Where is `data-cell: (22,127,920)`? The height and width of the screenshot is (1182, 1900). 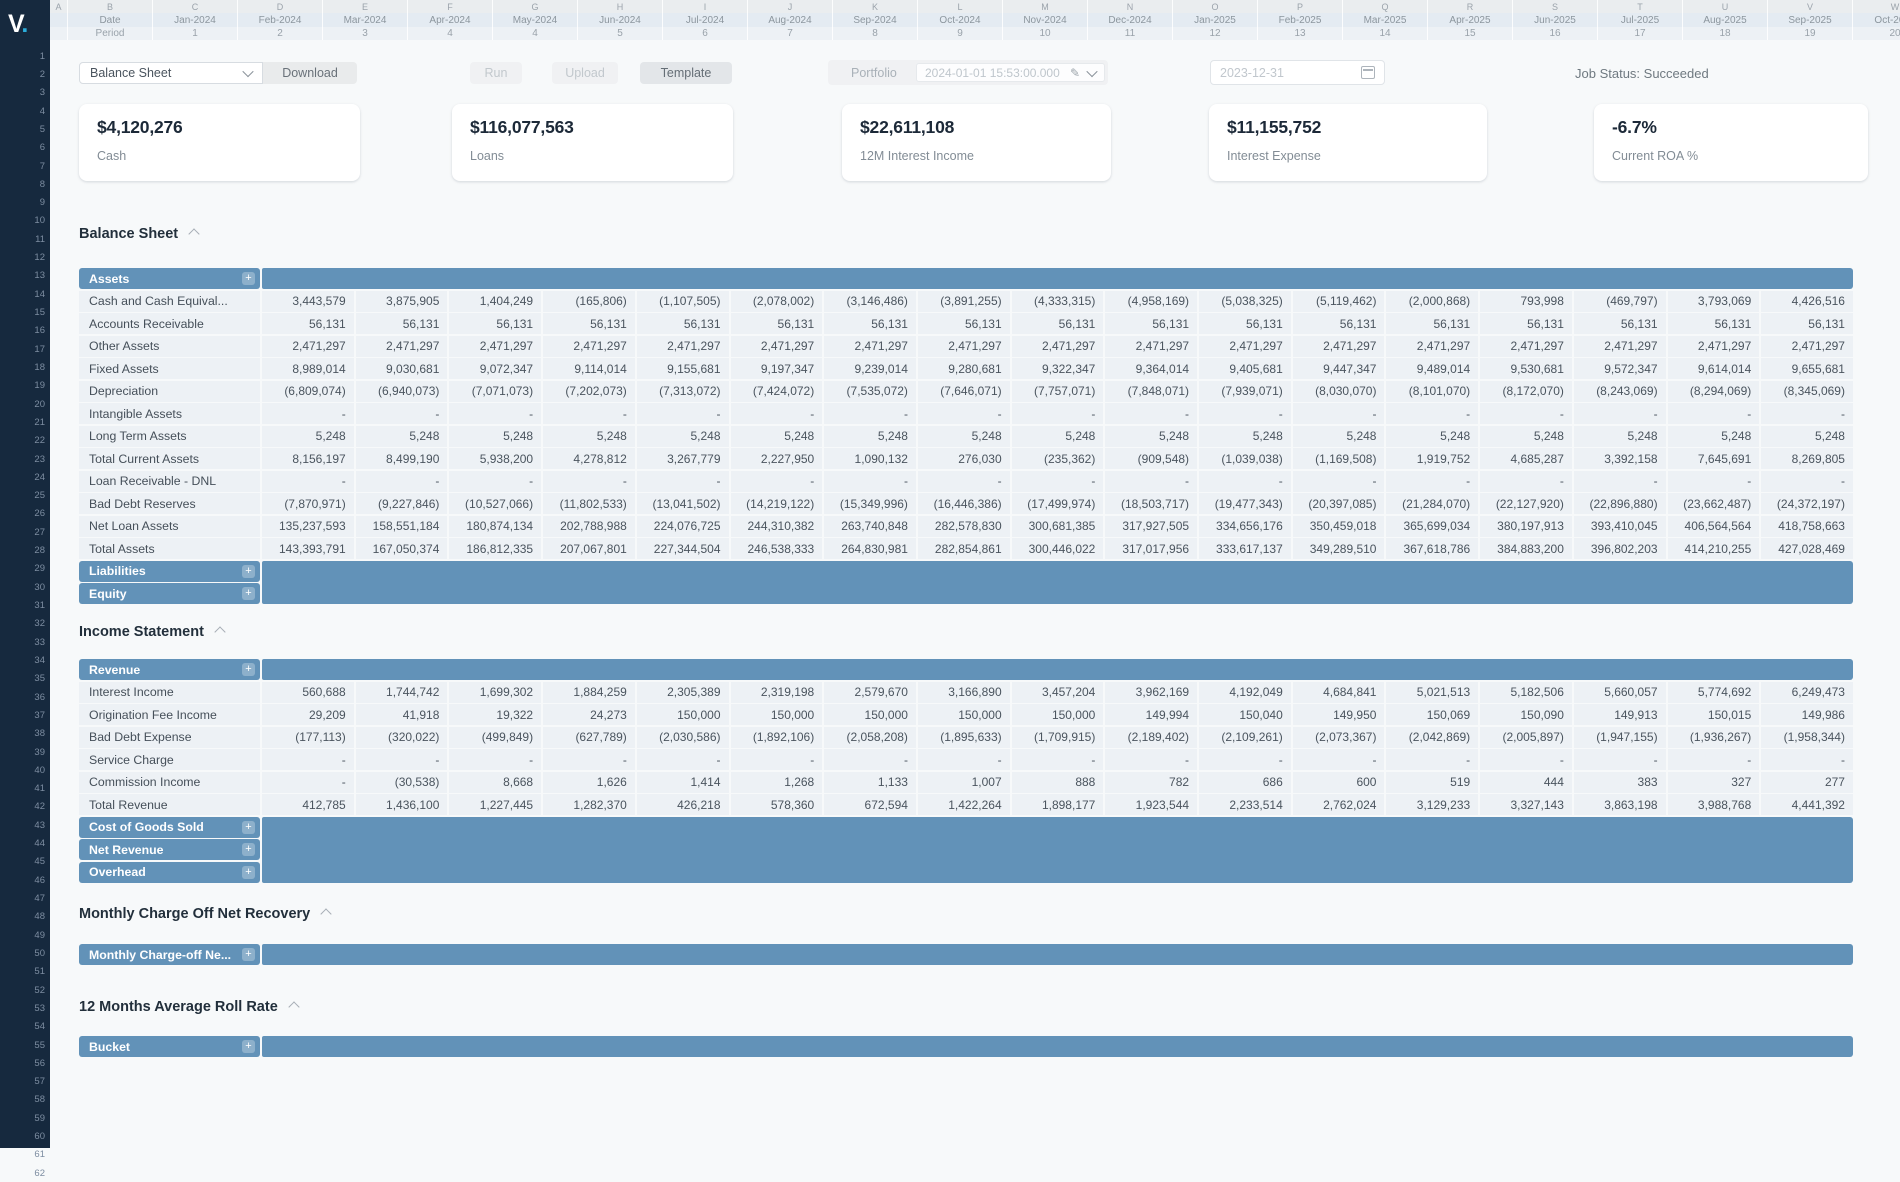
data-cell: (22,127,920) is located at coordinates (1526, 503).